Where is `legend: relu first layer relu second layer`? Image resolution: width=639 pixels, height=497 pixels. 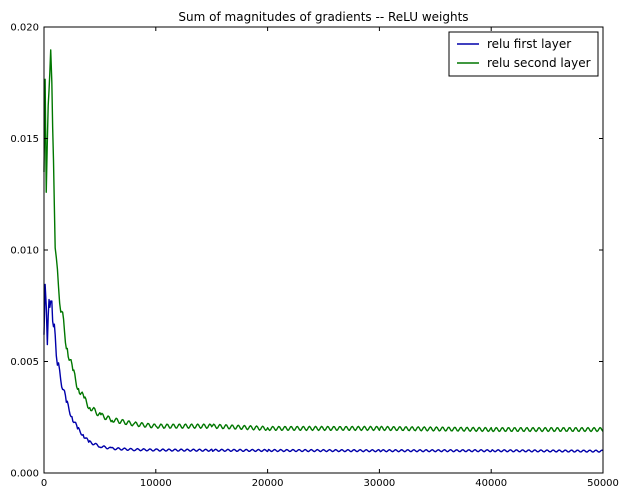 legend: relu first layer relu second layer is located at coordinates (523, 54).